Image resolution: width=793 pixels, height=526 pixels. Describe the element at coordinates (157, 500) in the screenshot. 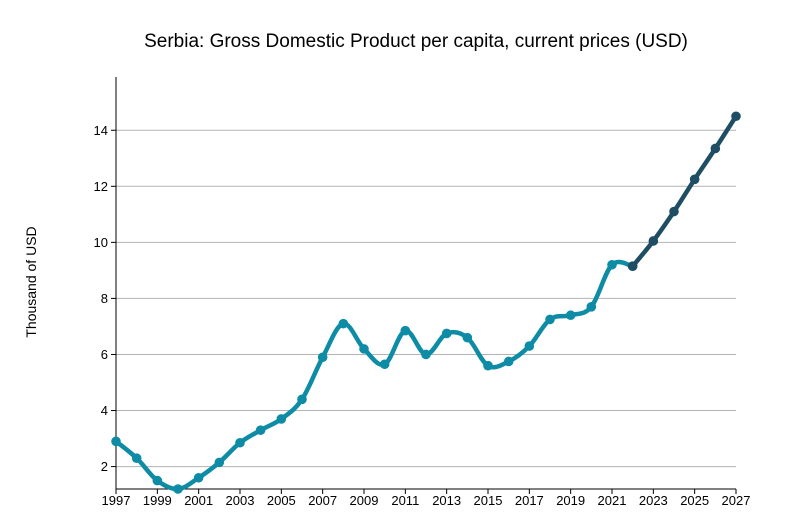

I see `x-tick-label: 1999` at that location.